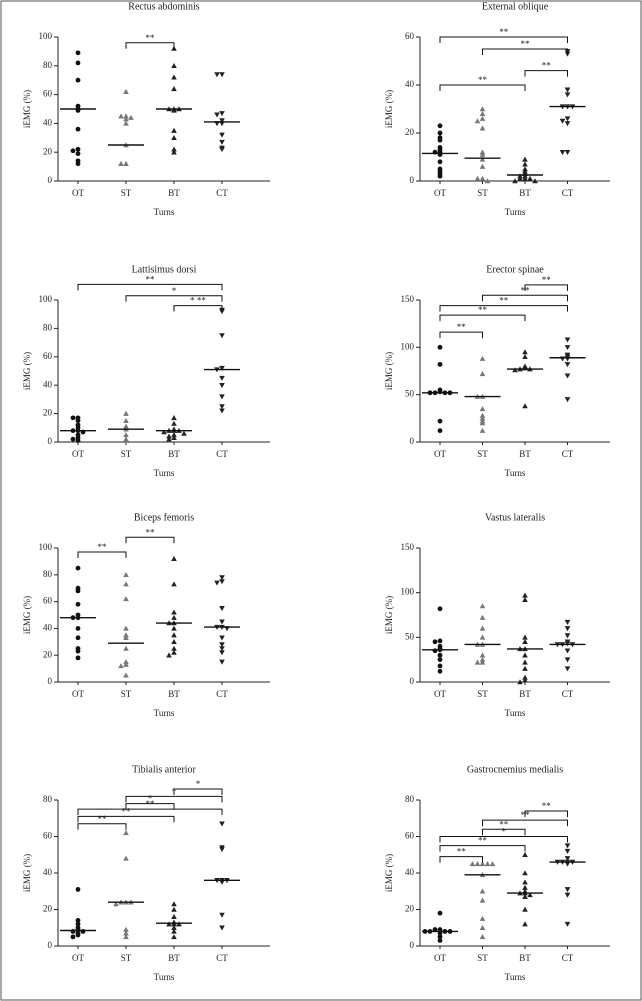 This screenshot has width=642, height=1001. Describe the element at coordinates (150, 799) in the screenshot. I see `significance-label: *` at that location.